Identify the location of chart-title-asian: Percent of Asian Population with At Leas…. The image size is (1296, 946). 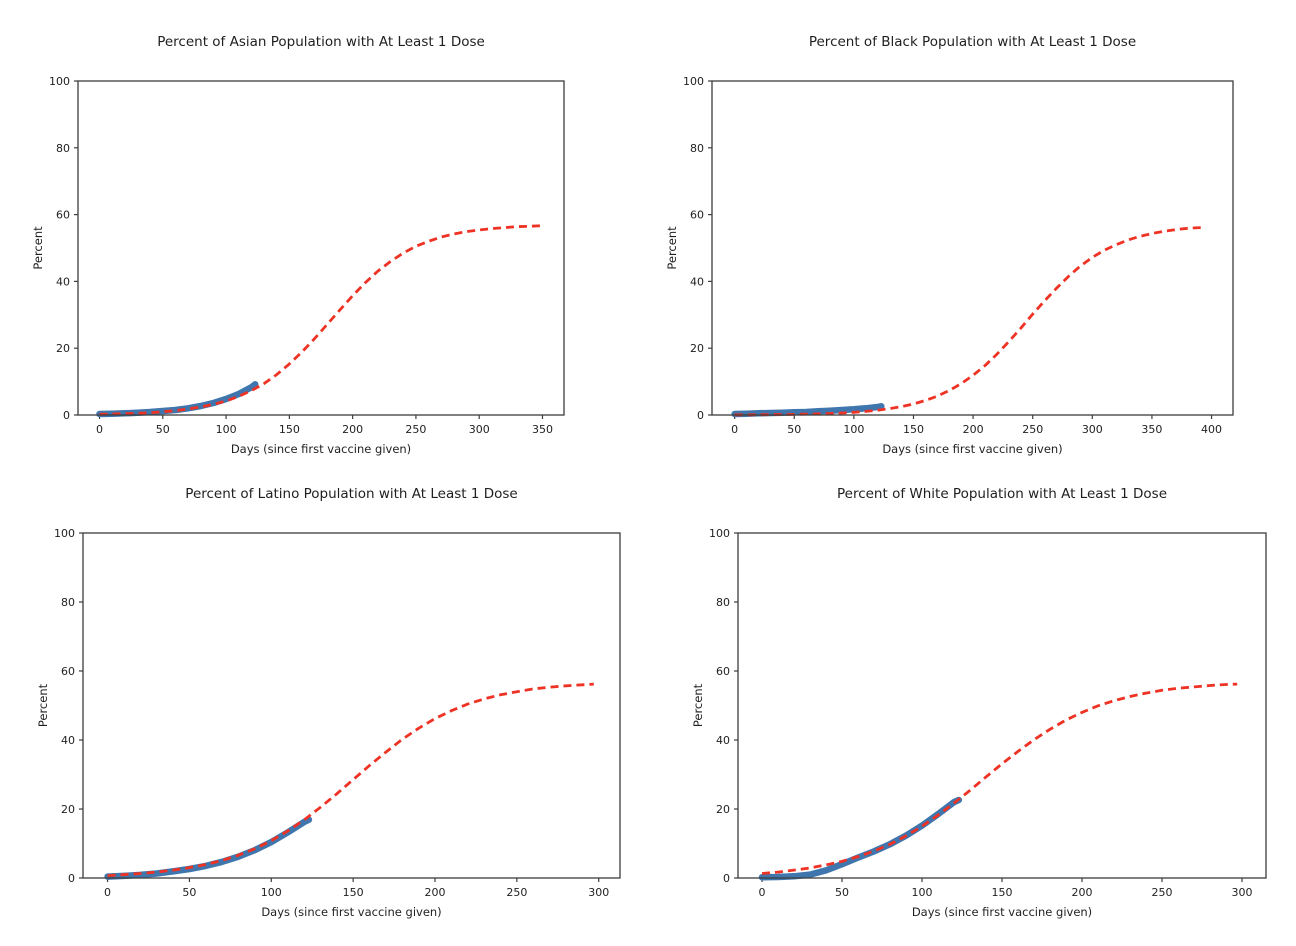
(321, 42).